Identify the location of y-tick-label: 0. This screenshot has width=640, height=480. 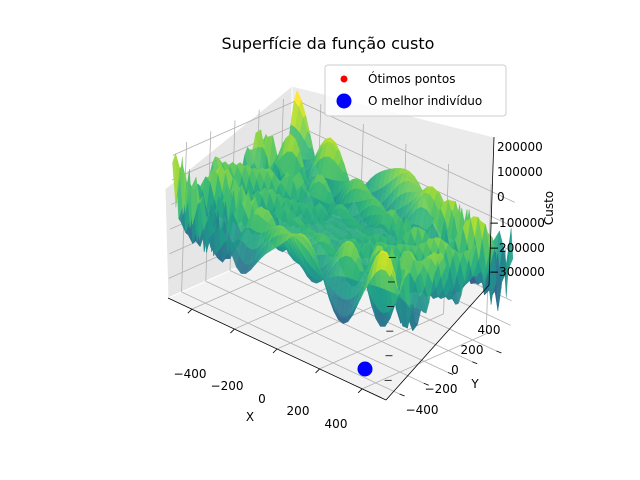
(455, 370).